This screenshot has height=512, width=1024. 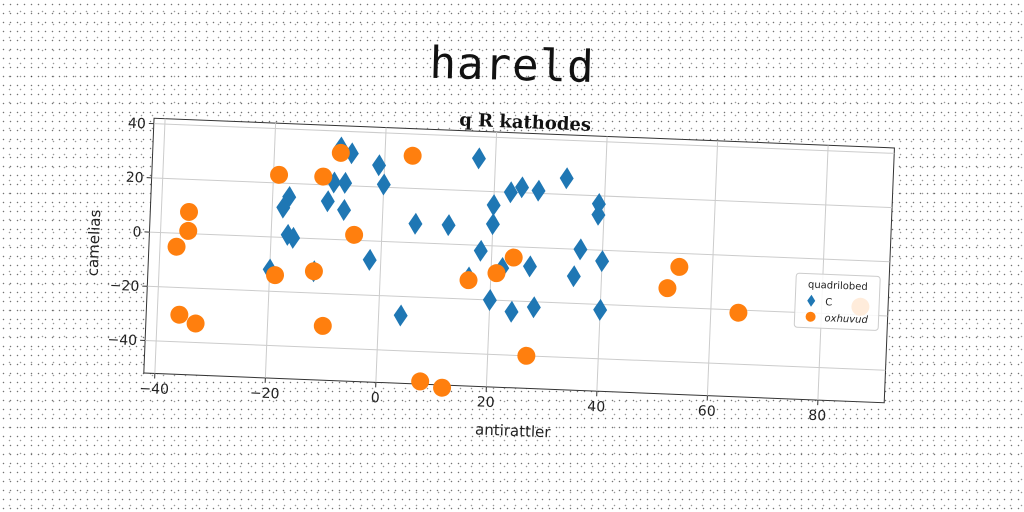 I want to click on legend-label-oxhuvud: oxhuvud, so click(x=846, y=319).